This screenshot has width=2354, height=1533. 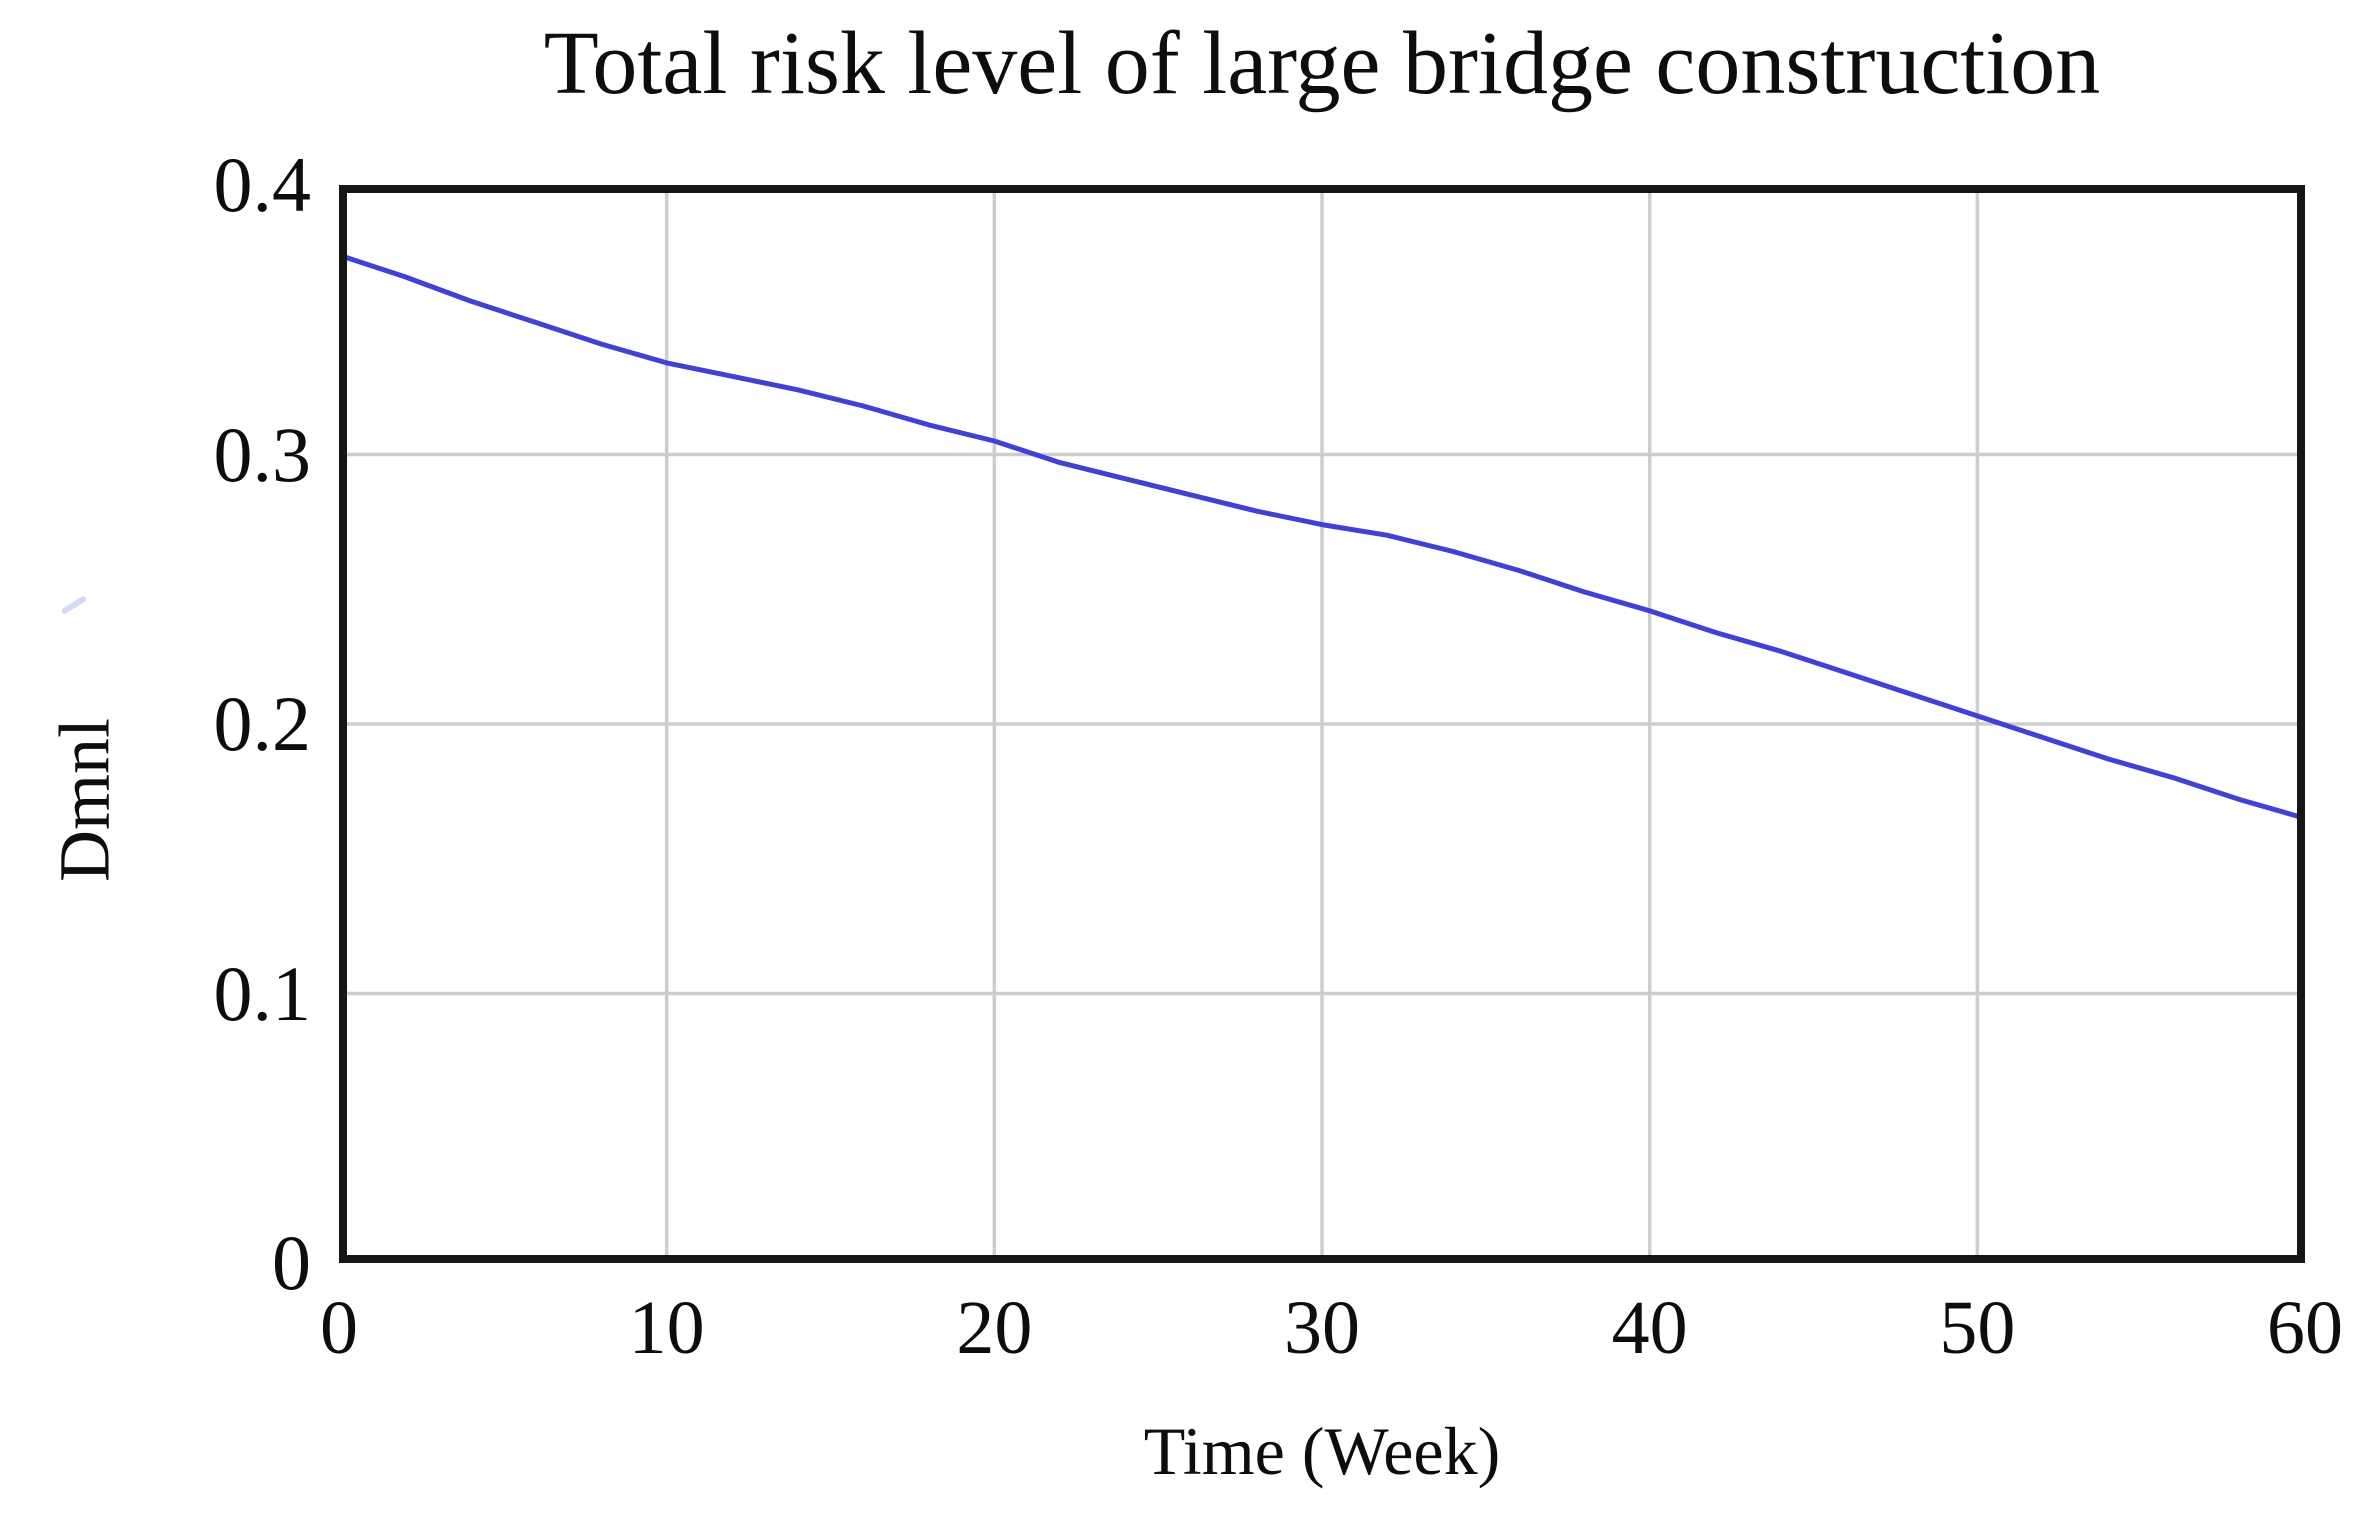 What do you see at coordinates (339, 1328) in the screenshot?
I see `x-tick-label: 0` at bounding box center [339, 1328].